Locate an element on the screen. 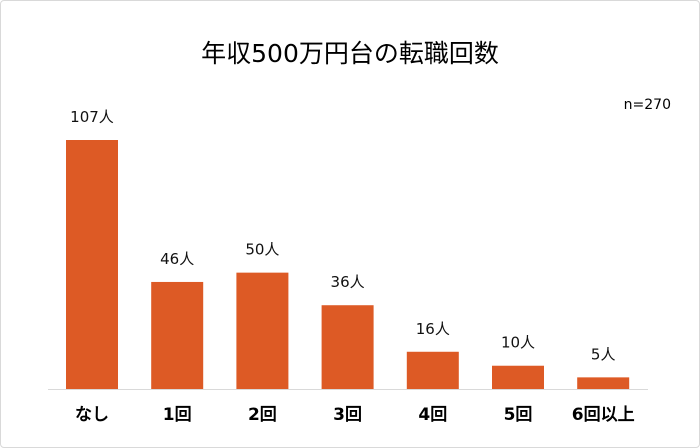 The height and width of the screenshot is (448, 700). data-label-2: 50人 is located at coordinates (262, 250).